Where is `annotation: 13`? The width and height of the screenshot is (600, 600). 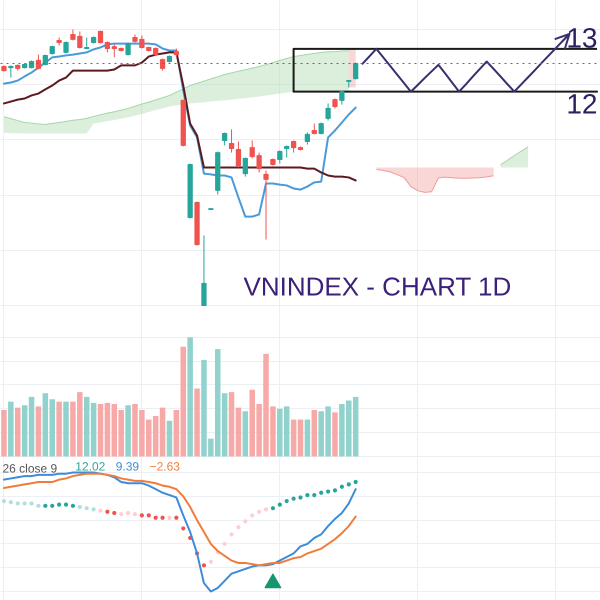
annotation: 13 is located at coordinates (582, 38).